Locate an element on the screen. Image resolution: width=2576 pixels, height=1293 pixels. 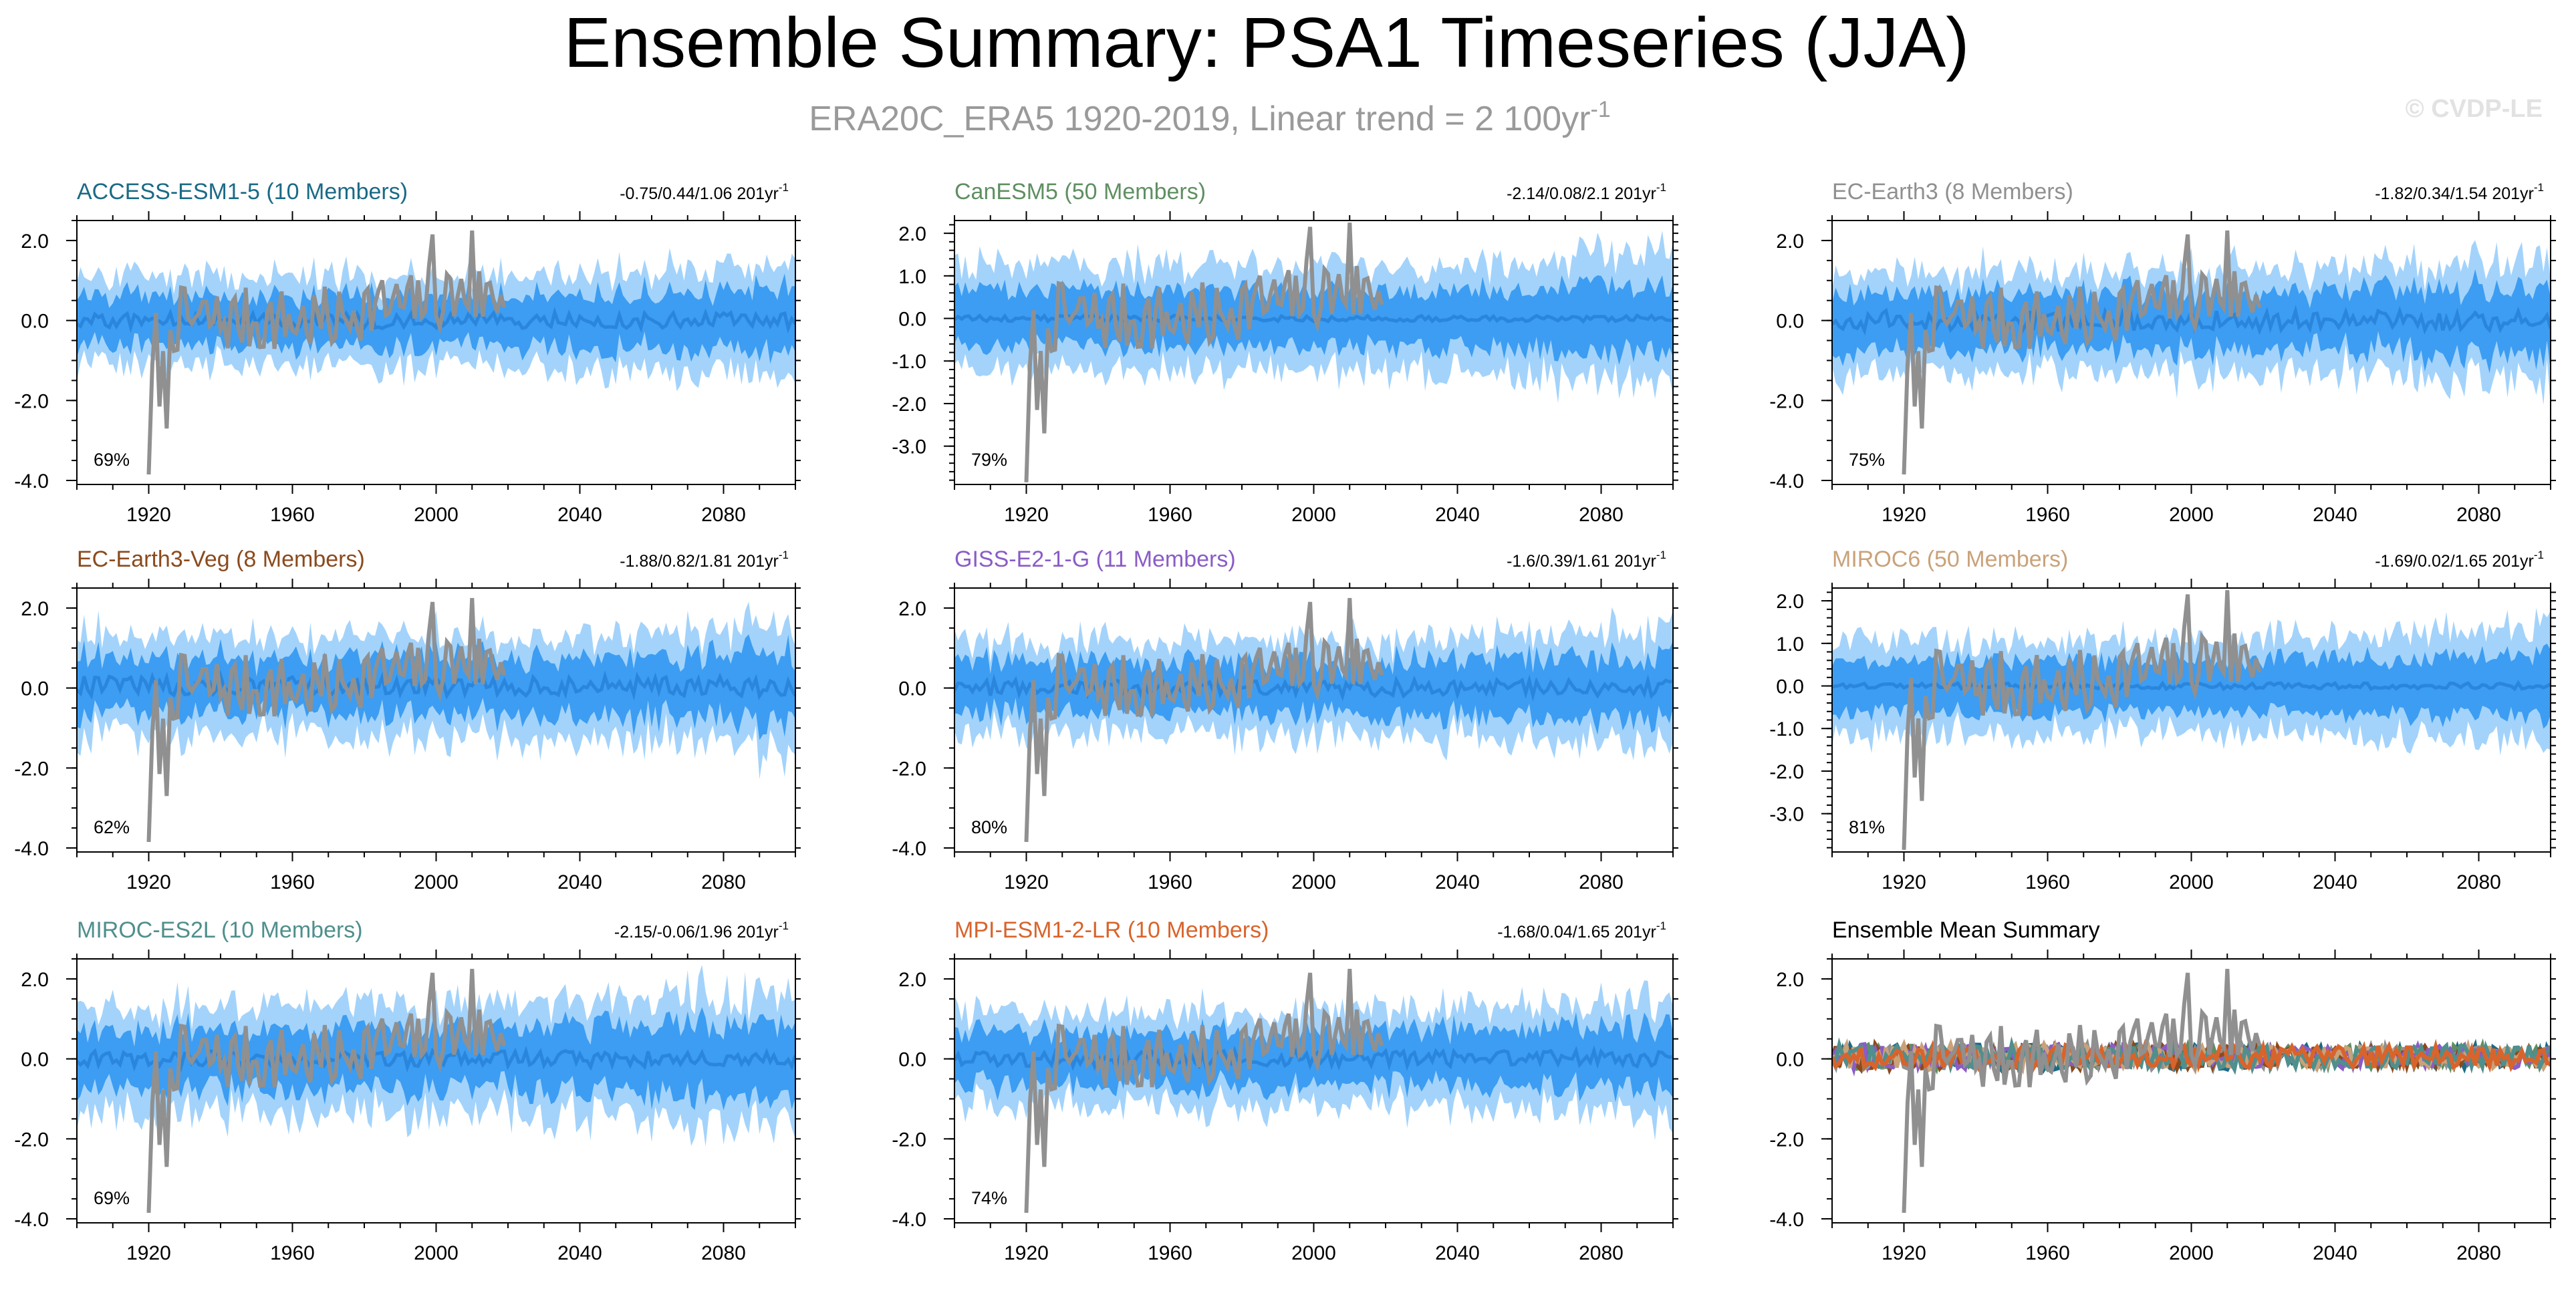
panel-title-members: (10 Members) is located at coordinates (292, 930).